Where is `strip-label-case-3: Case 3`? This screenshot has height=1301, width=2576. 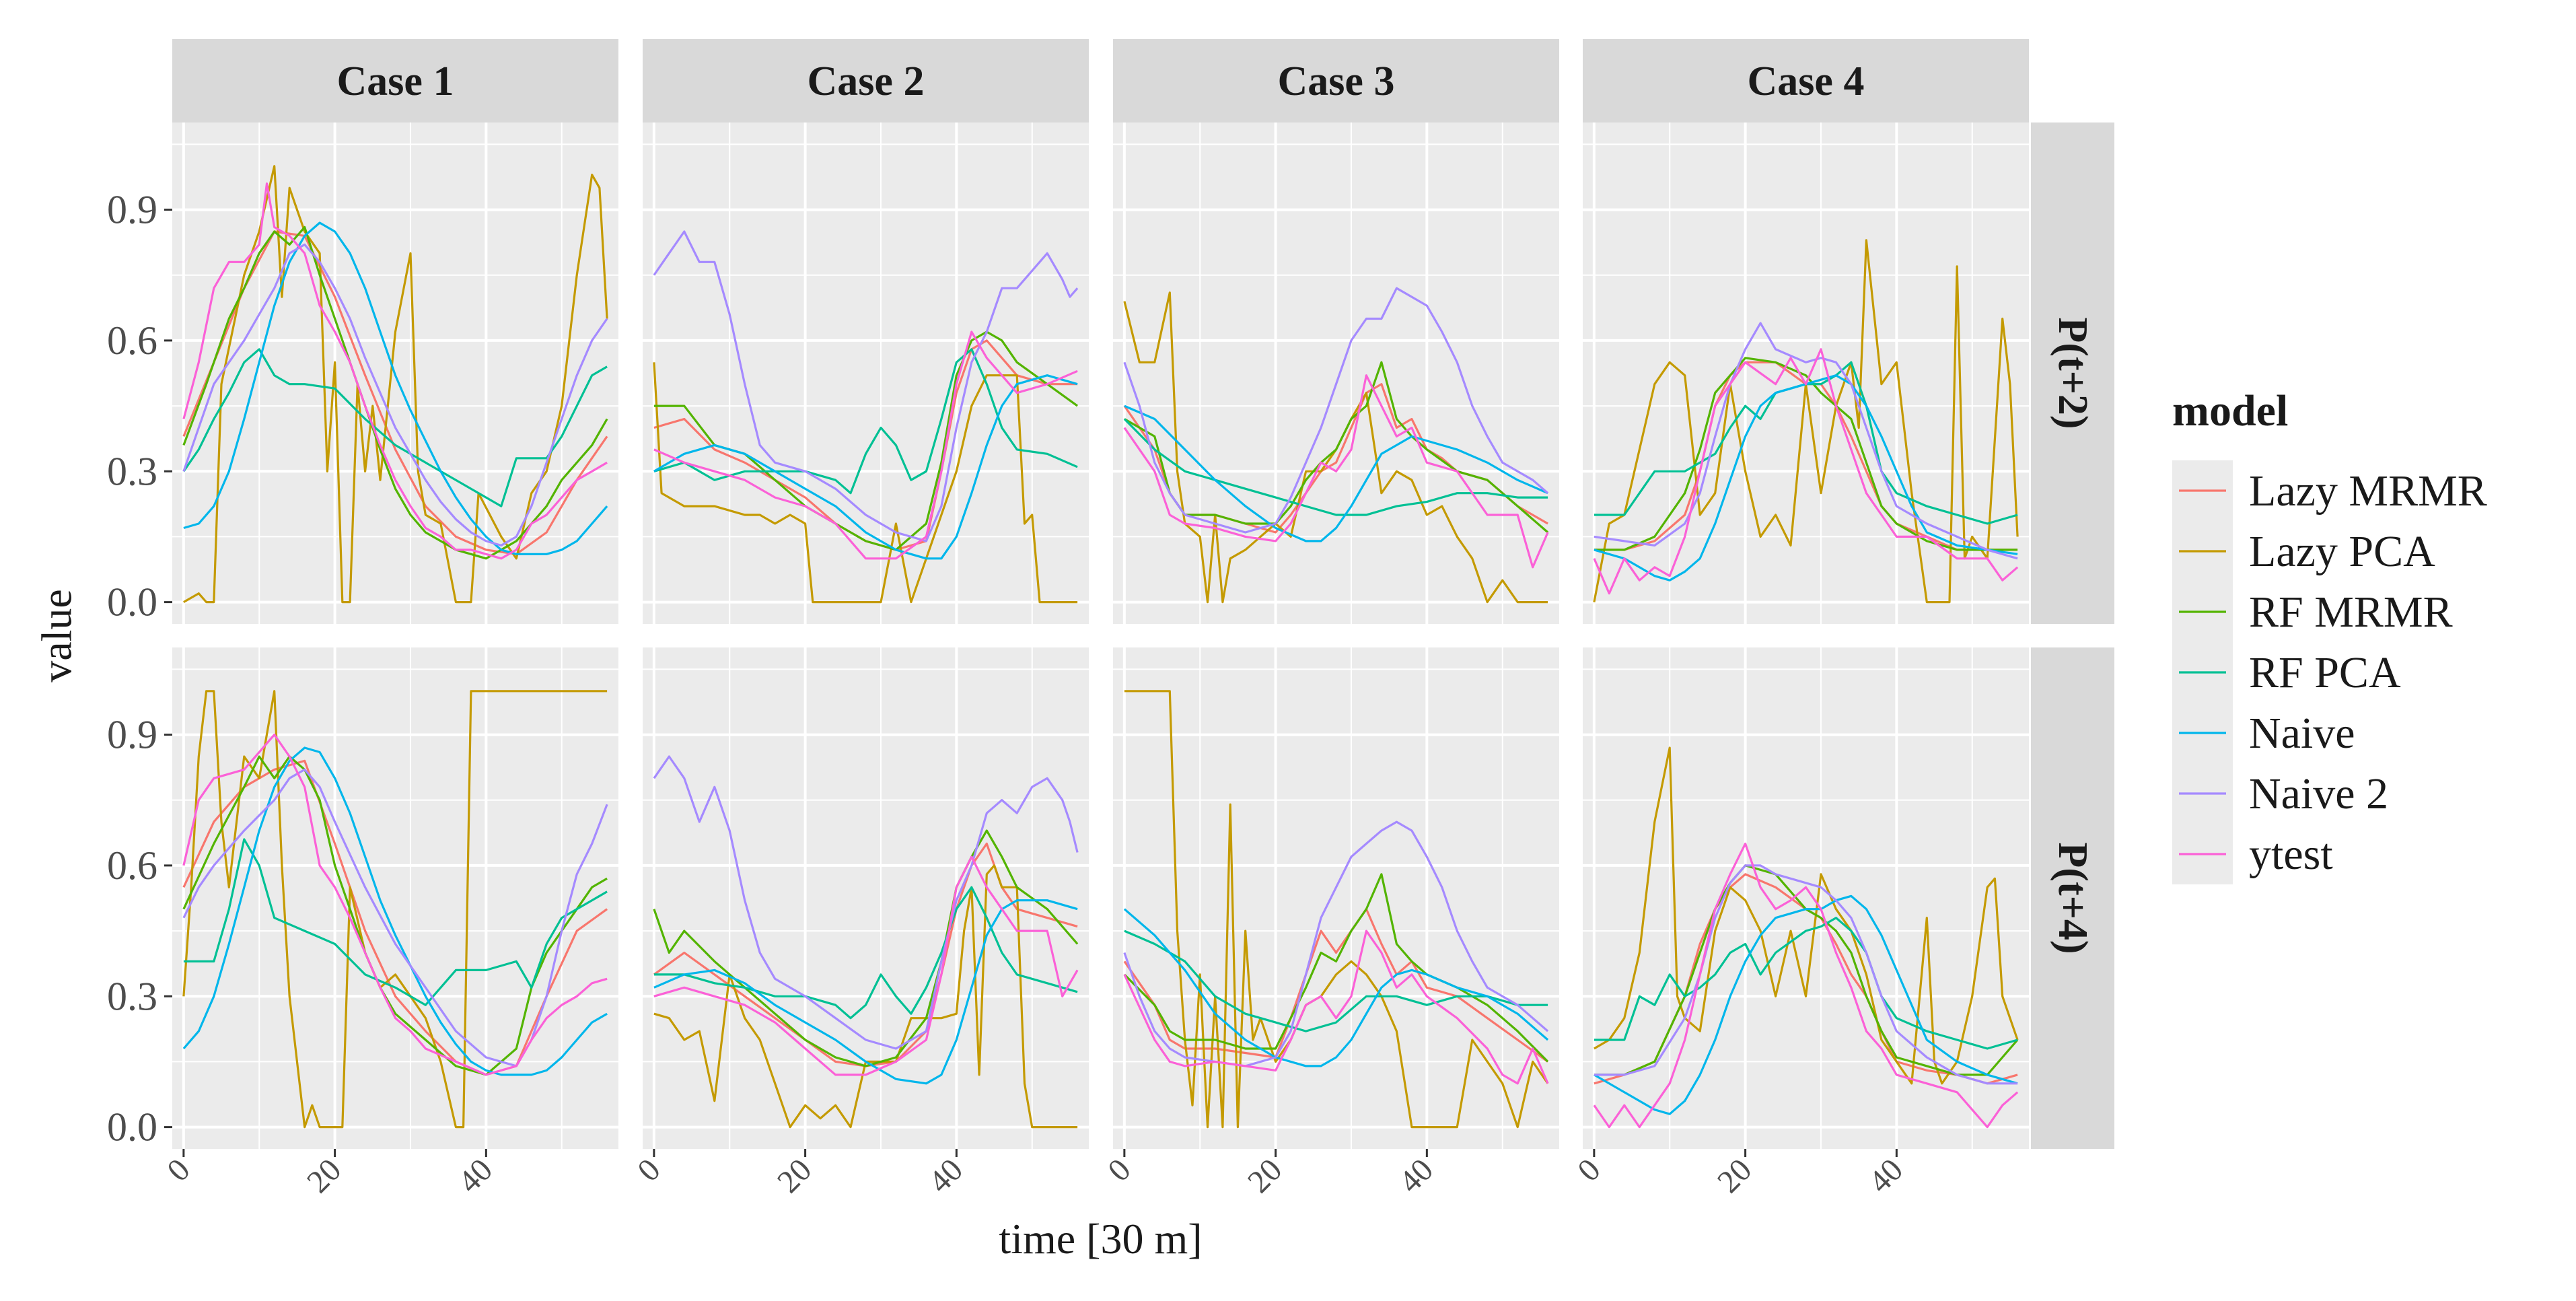 strip-label-case-3: Case 3 is located at coordinates (1336, 81).